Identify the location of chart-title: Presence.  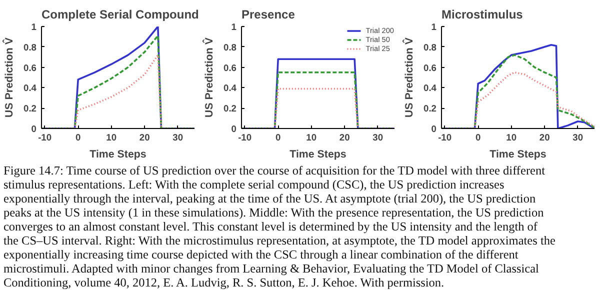
(269, 15).